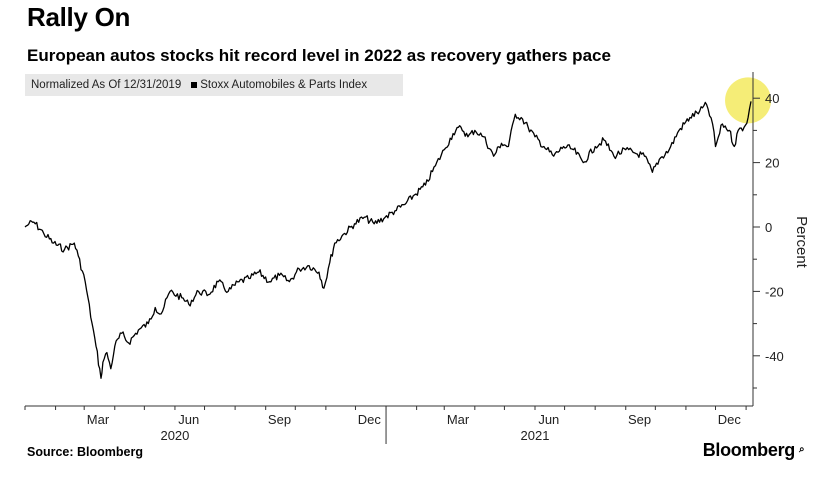 Image resolution: width=831 pixels, height=496 pixels. Describe the element at coordinates (768, 227) in the screenshot. I see `y-tick-label: 0` at that location.